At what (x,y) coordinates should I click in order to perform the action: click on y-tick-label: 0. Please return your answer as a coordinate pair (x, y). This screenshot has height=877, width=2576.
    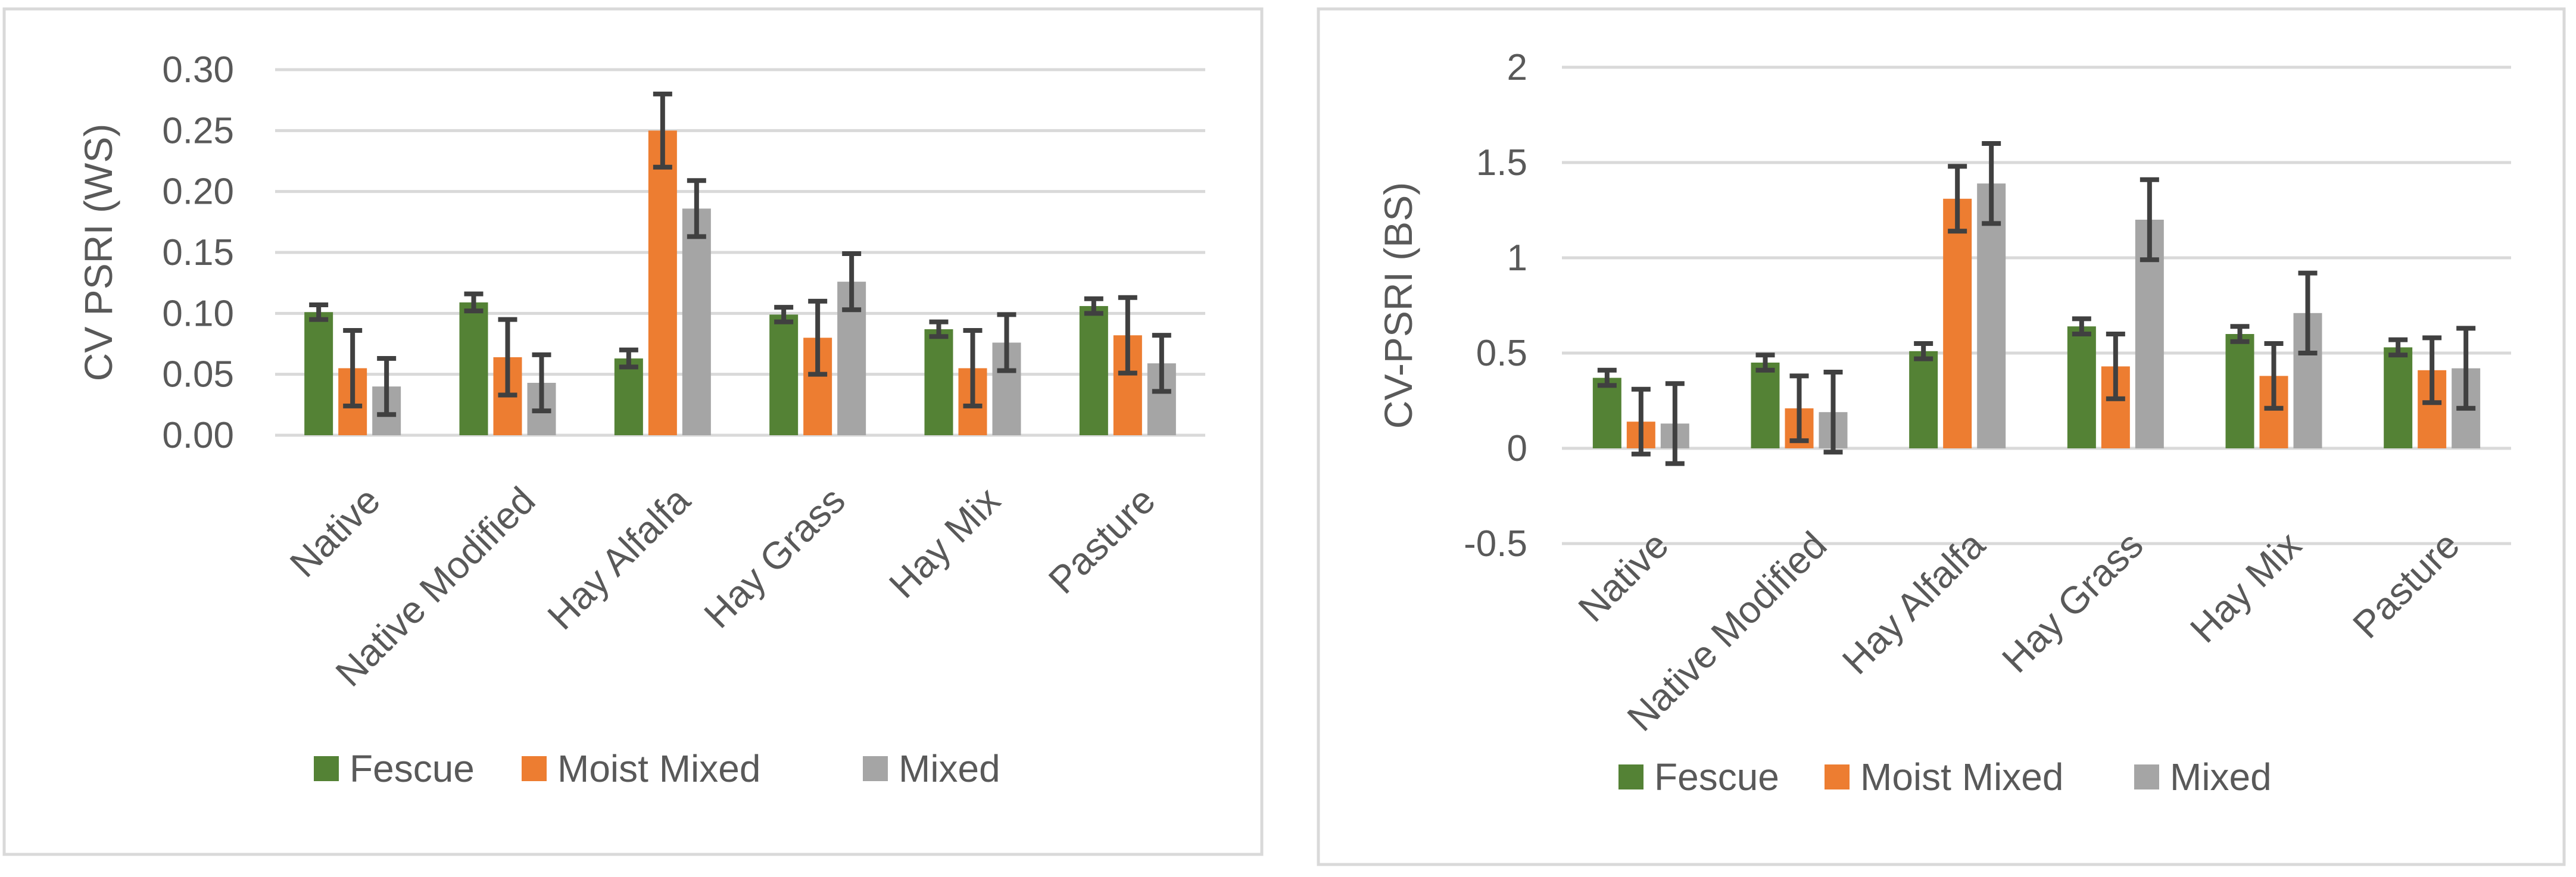
    Looking at the image, I should click on (1517, 448).